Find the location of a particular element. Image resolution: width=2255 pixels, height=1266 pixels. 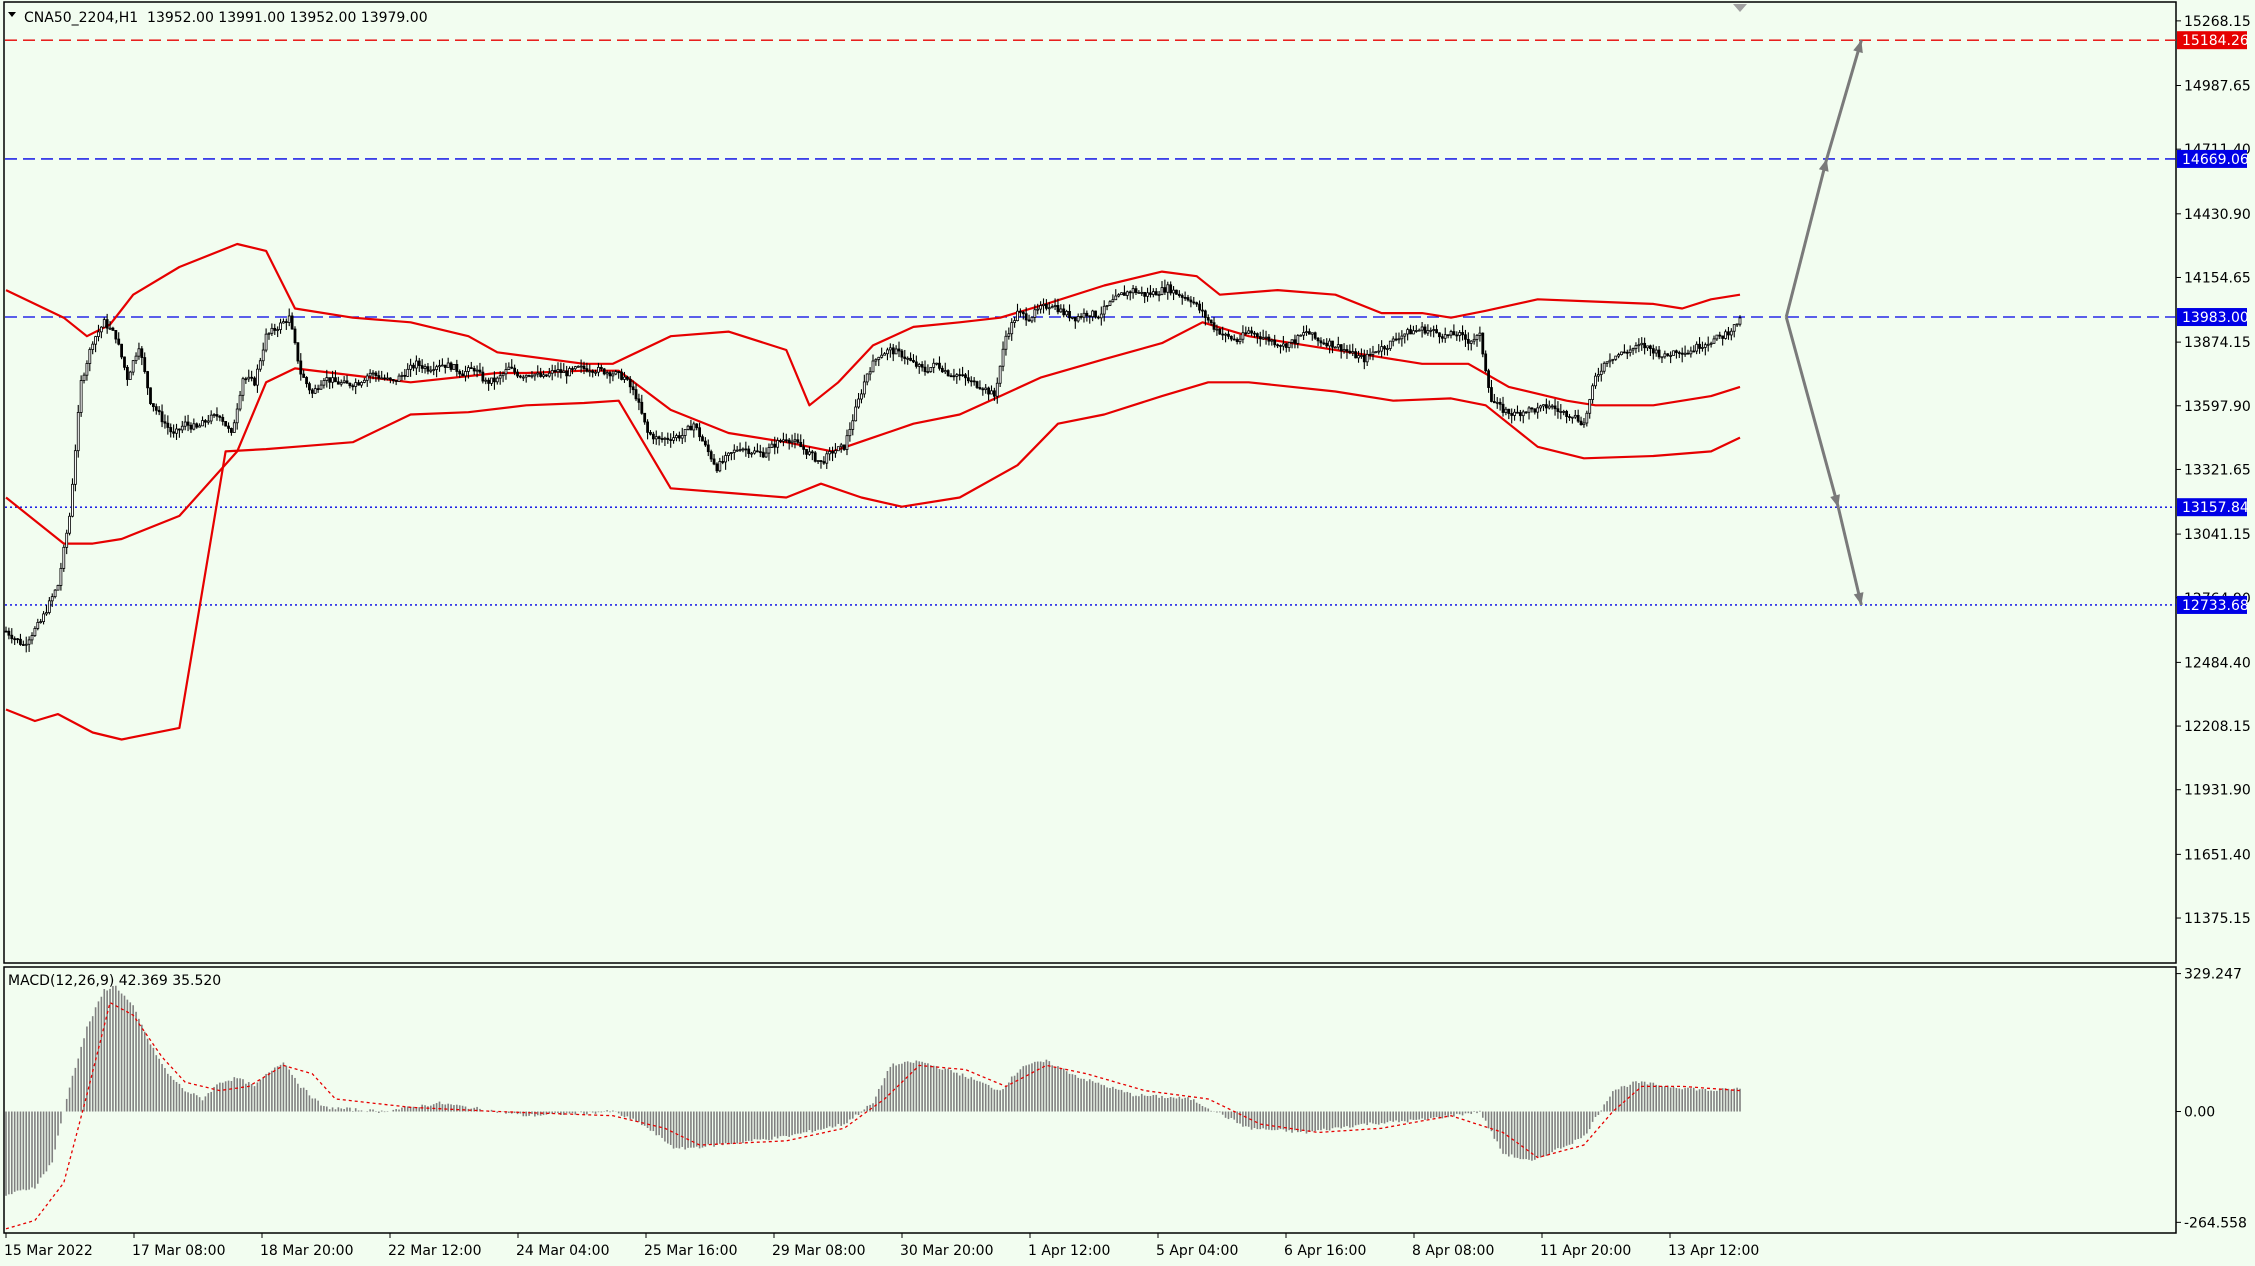

price-tick-label: 13041.15 is located at coordinates (2217, 535).